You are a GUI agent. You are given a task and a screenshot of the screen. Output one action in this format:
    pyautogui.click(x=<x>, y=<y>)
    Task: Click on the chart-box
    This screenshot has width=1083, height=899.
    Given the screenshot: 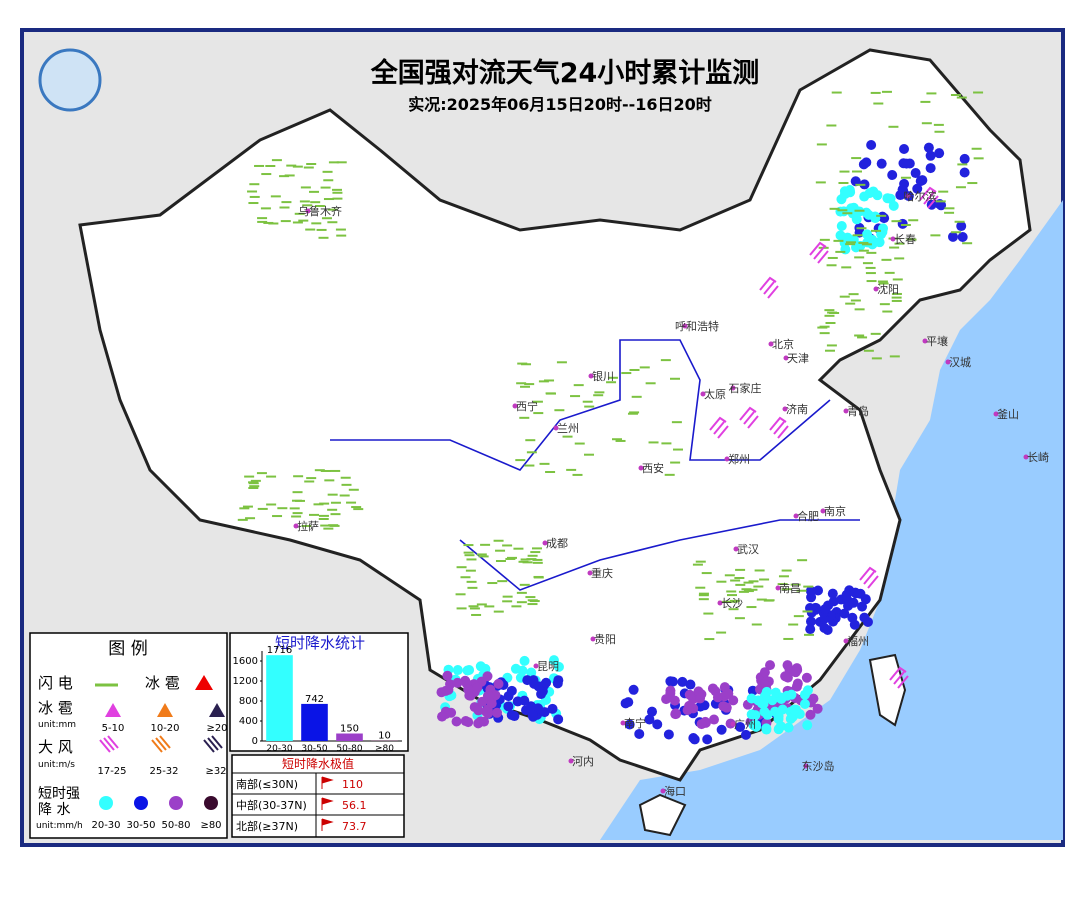 What is the action you would take?
    pyautogui.click(x=319, y=692)
    